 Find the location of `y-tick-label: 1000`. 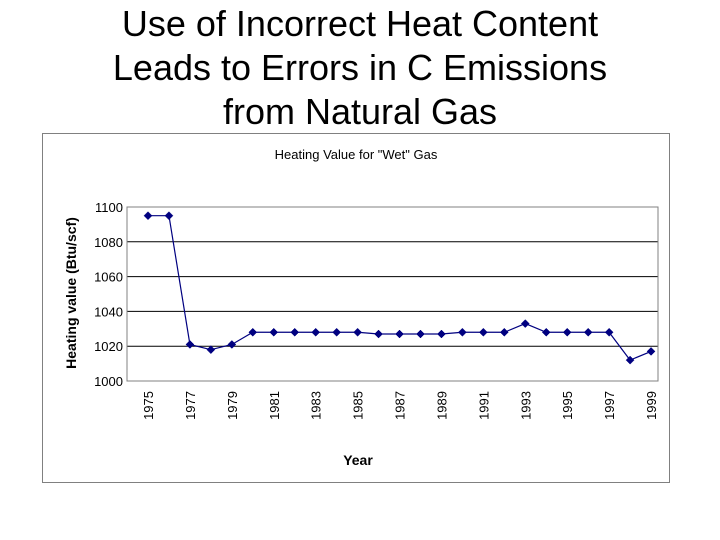

y-tick-label: 1000 is located at coordinates (108, 381).